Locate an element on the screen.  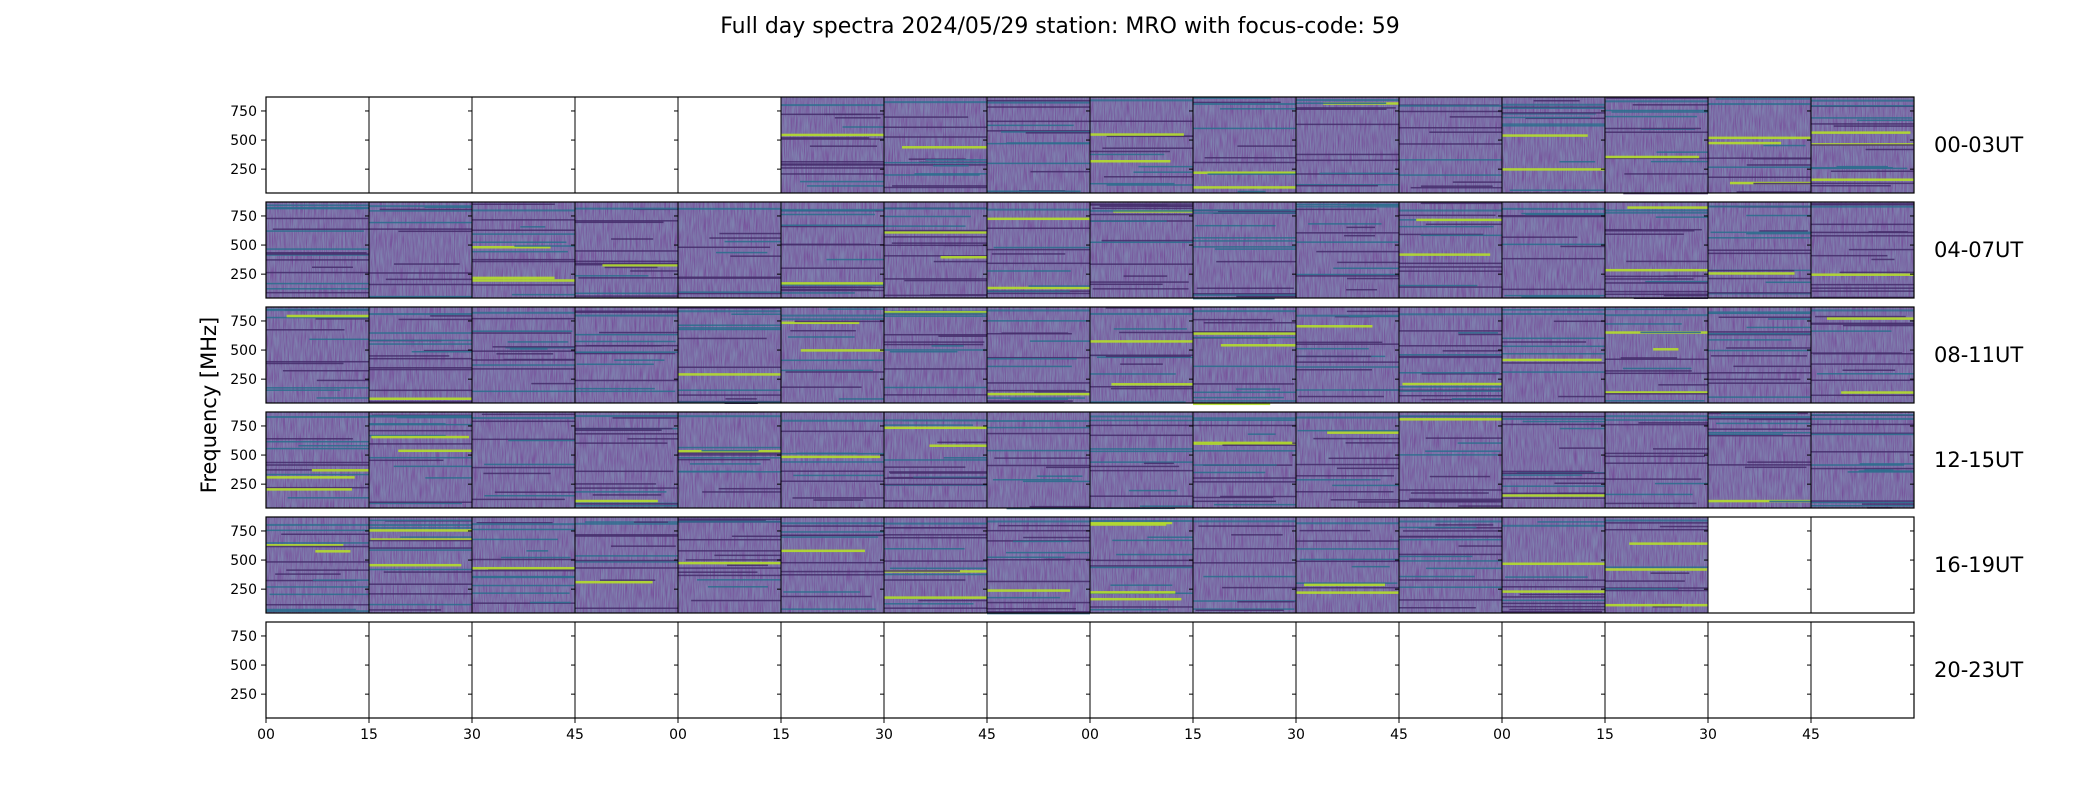
y-tick-label: 750 is located at coordinates (243, 532).